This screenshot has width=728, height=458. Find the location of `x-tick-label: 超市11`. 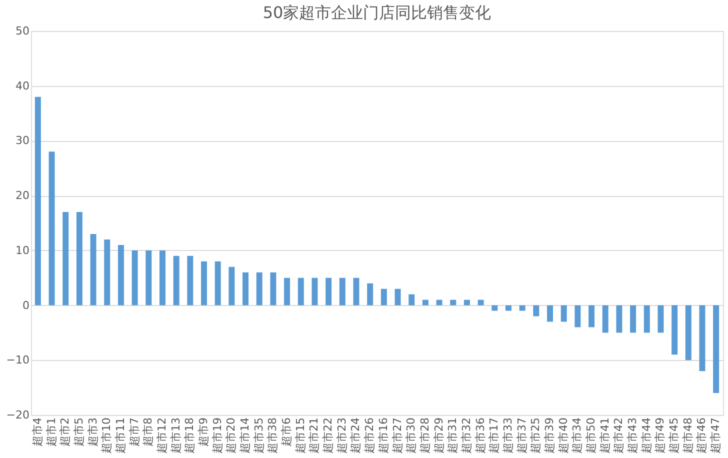

x-tick-label: 超市11 is located at coordinates (120, 436).